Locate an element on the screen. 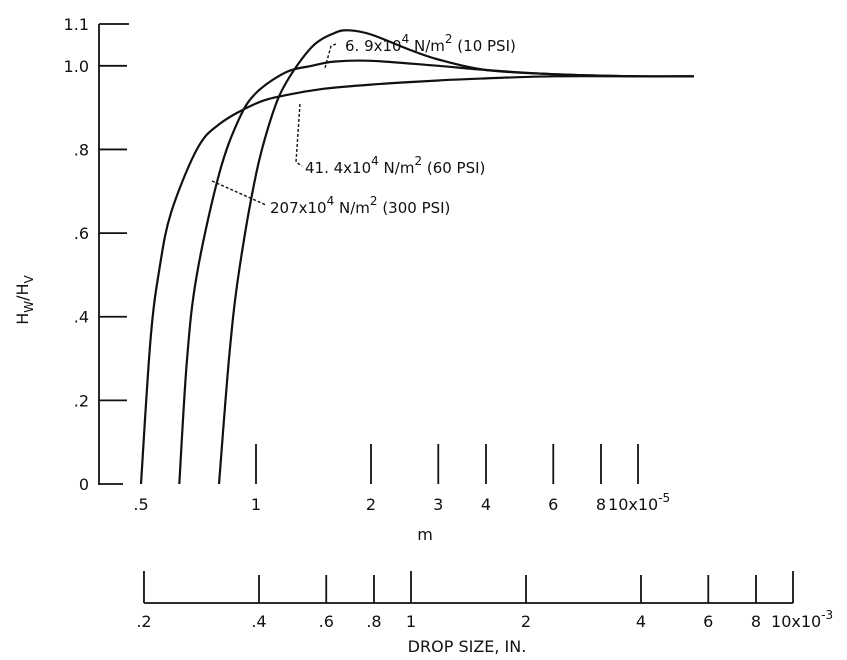 This screenshot has width=847, height=660. x-tick-label-m: 3 is located at coordinates (438, 504).